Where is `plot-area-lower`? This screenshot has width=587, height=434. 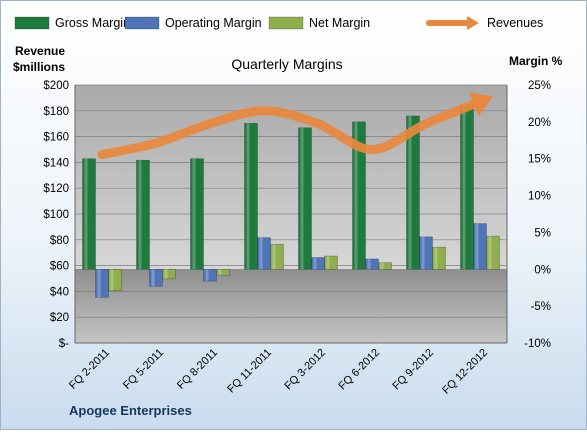
plot-area-lower is located at coordinates (291, 306).